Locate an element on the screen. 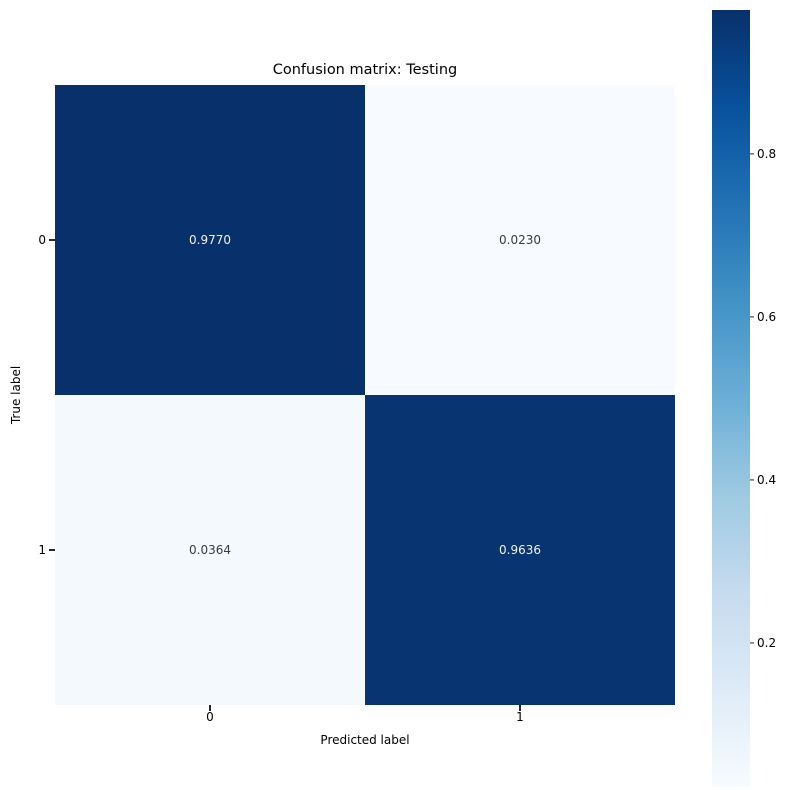 The image size is (792, 790). y-tick-label-1: 1 is located at coordinates (42, 550).